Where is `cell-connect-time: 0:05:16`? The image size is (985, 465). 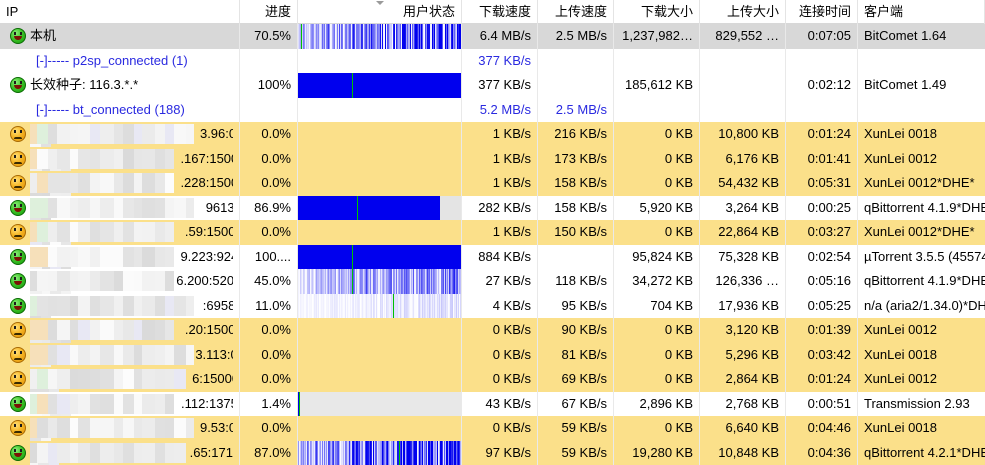
cell-connect-time: 0:05:16 is located at coordinates (822, 281).